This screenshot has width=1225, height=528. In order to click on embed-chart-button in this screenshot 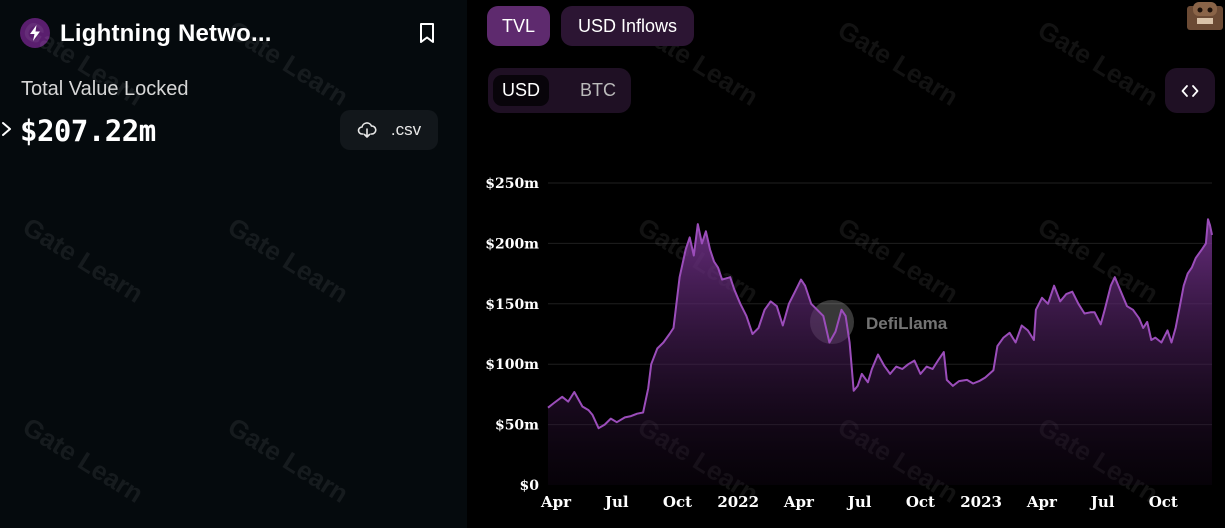, I will do `click(1190, 90)`.